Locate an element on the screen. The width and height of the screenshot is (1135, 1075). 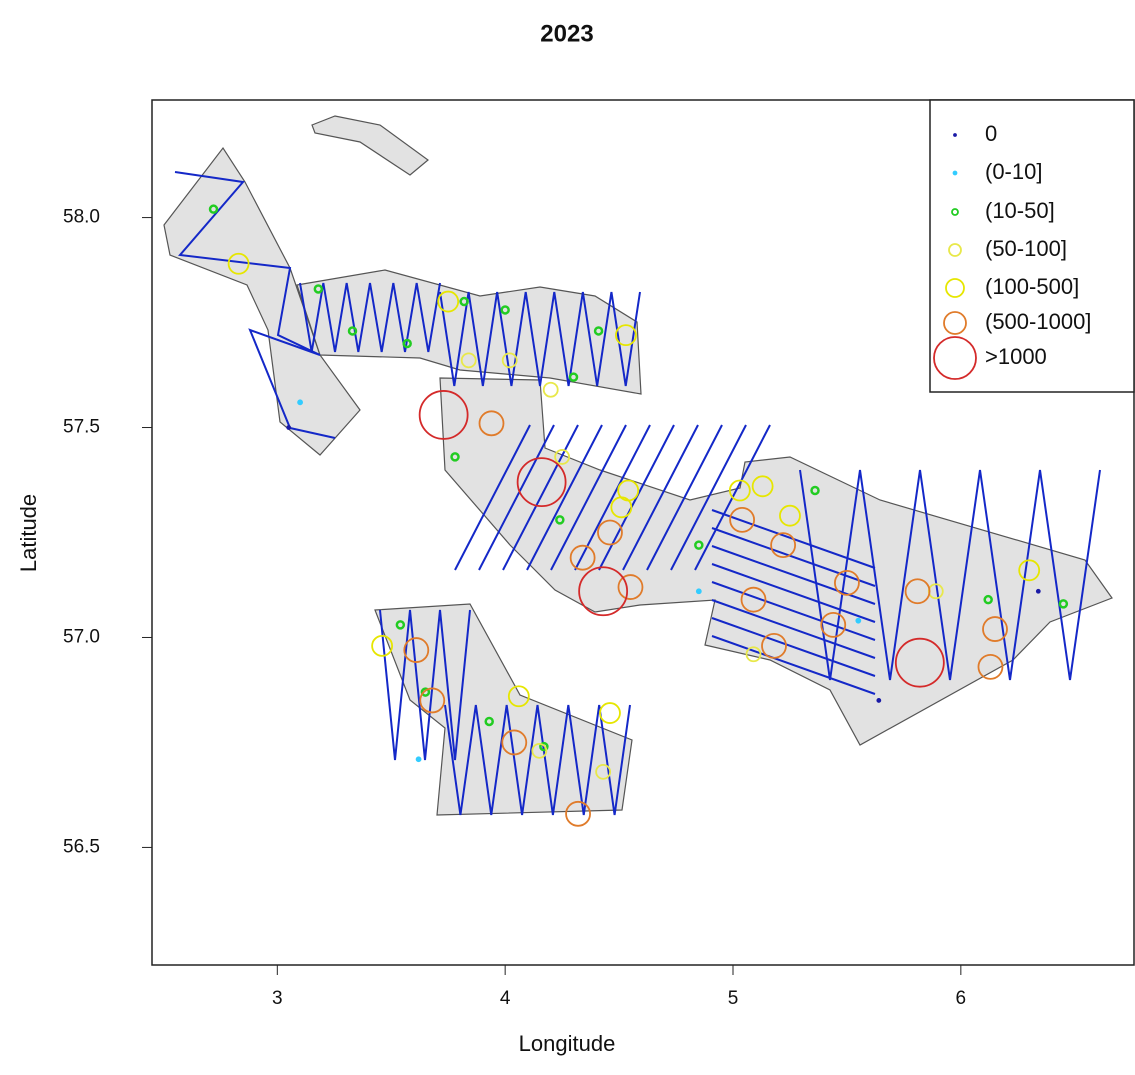
x-tick-label: 4 is located at coordinates (505, 998).